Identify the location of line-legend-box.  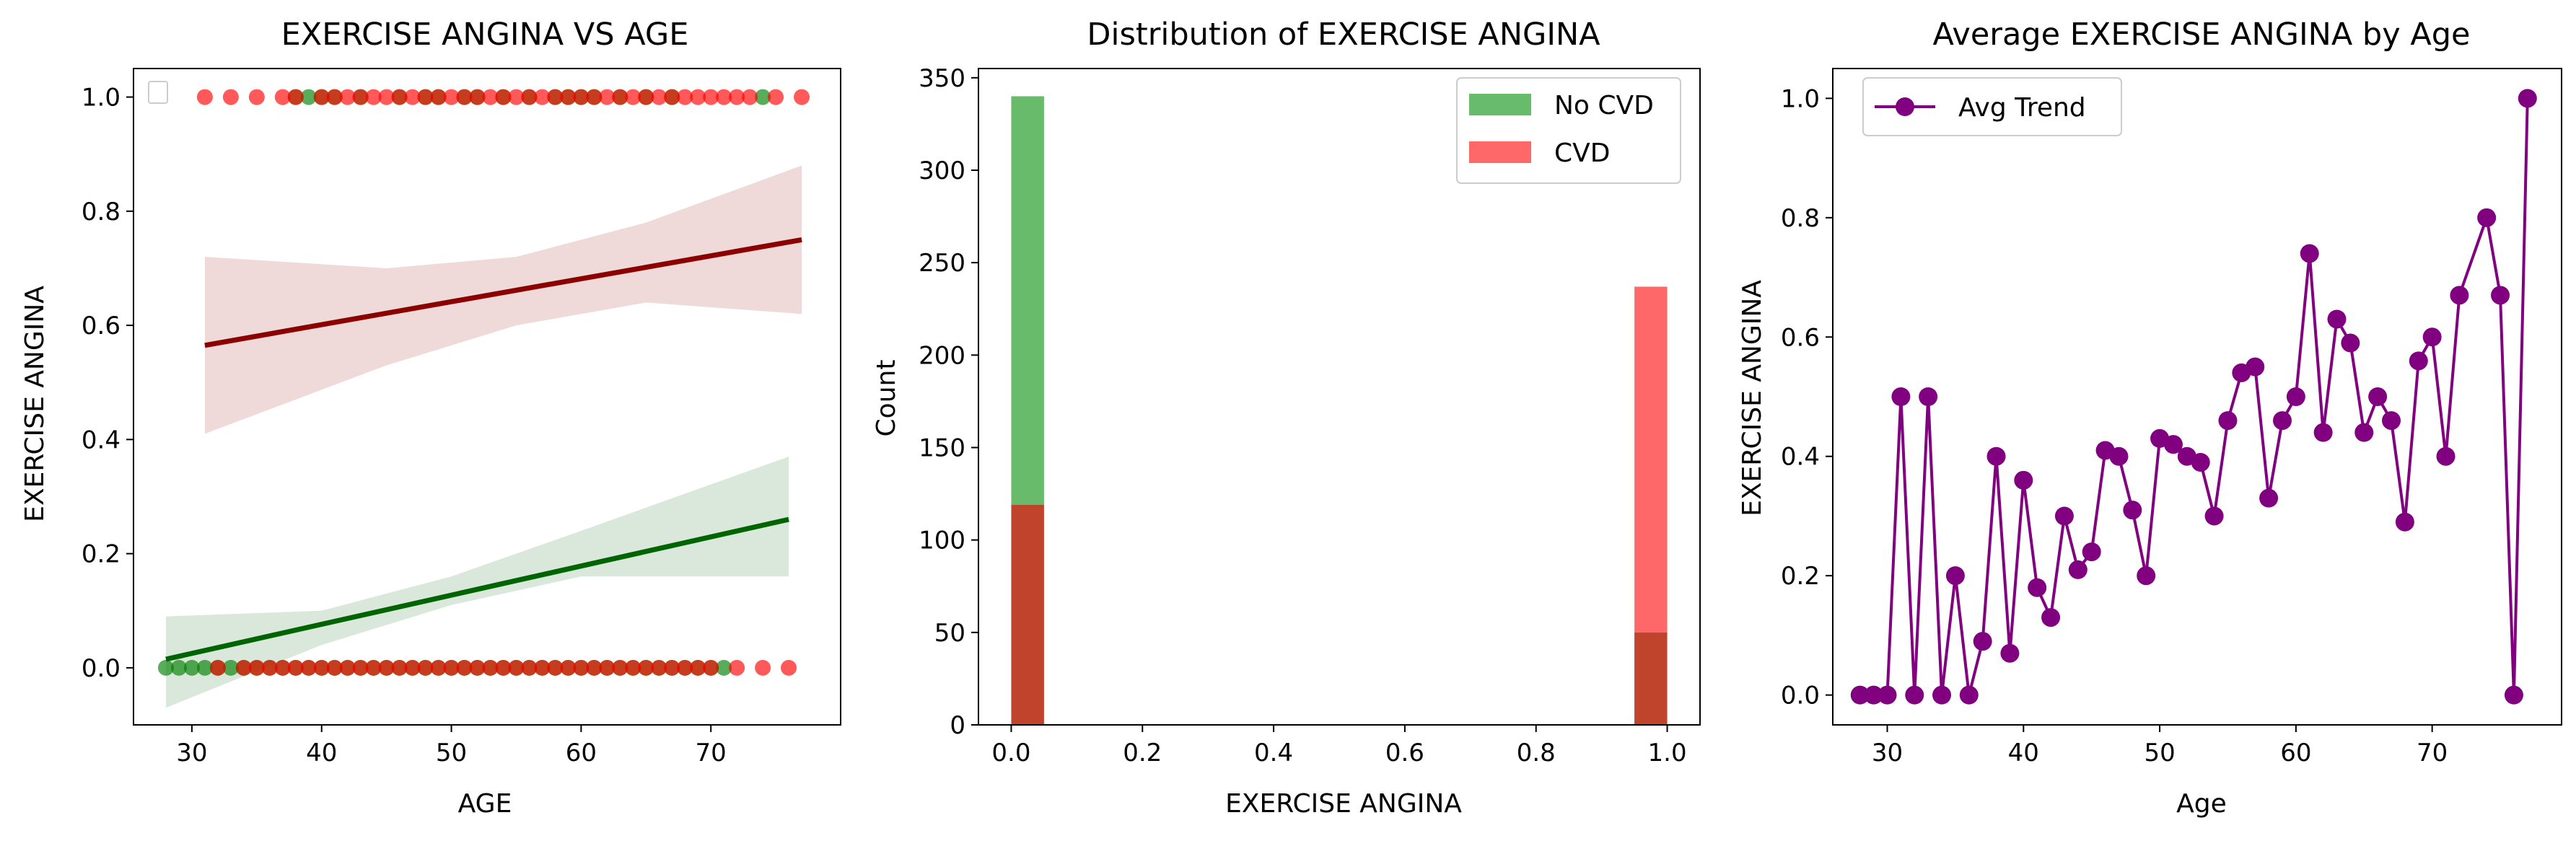
(1992, 106).